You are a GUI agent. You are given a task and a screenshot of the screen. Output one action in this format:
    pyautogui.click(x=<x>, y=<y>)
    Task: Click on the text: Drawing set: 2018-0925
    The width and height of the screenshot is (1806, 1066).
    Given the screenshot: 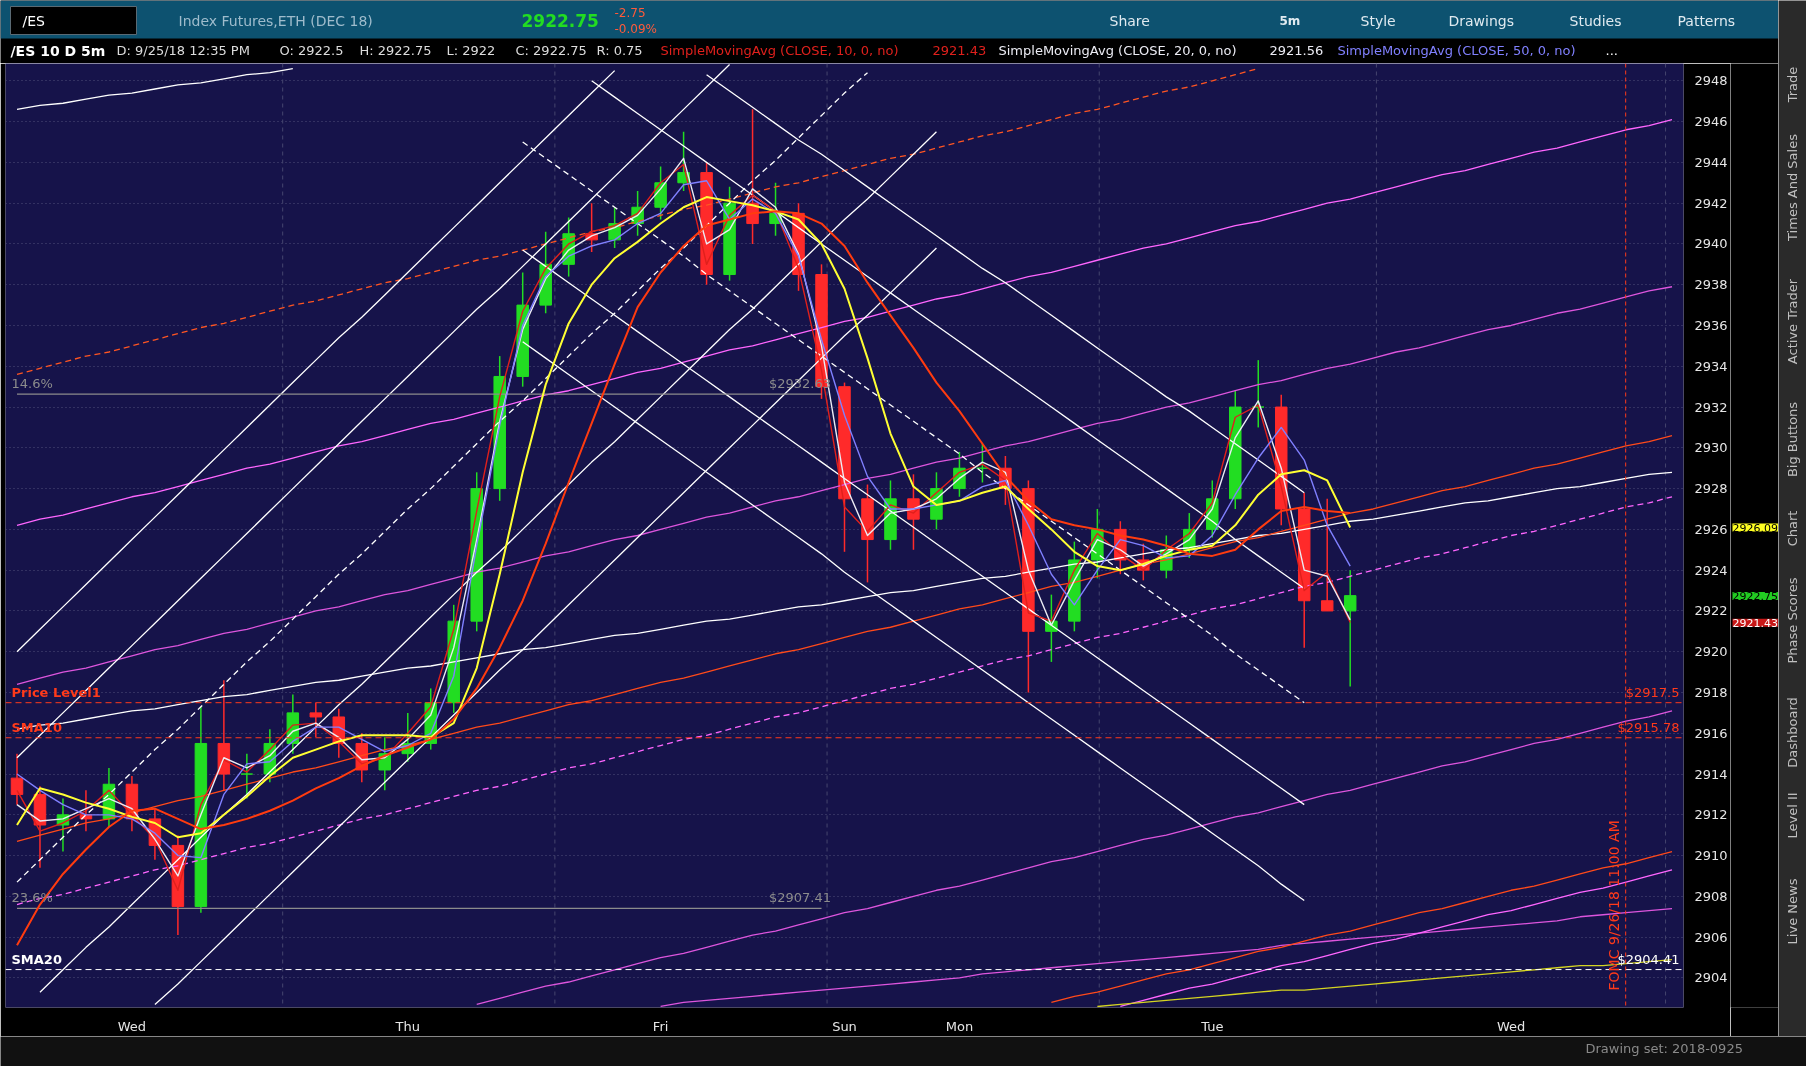 What is the action you would take?
    pyautogui.click(x=1664, y=1048)
    